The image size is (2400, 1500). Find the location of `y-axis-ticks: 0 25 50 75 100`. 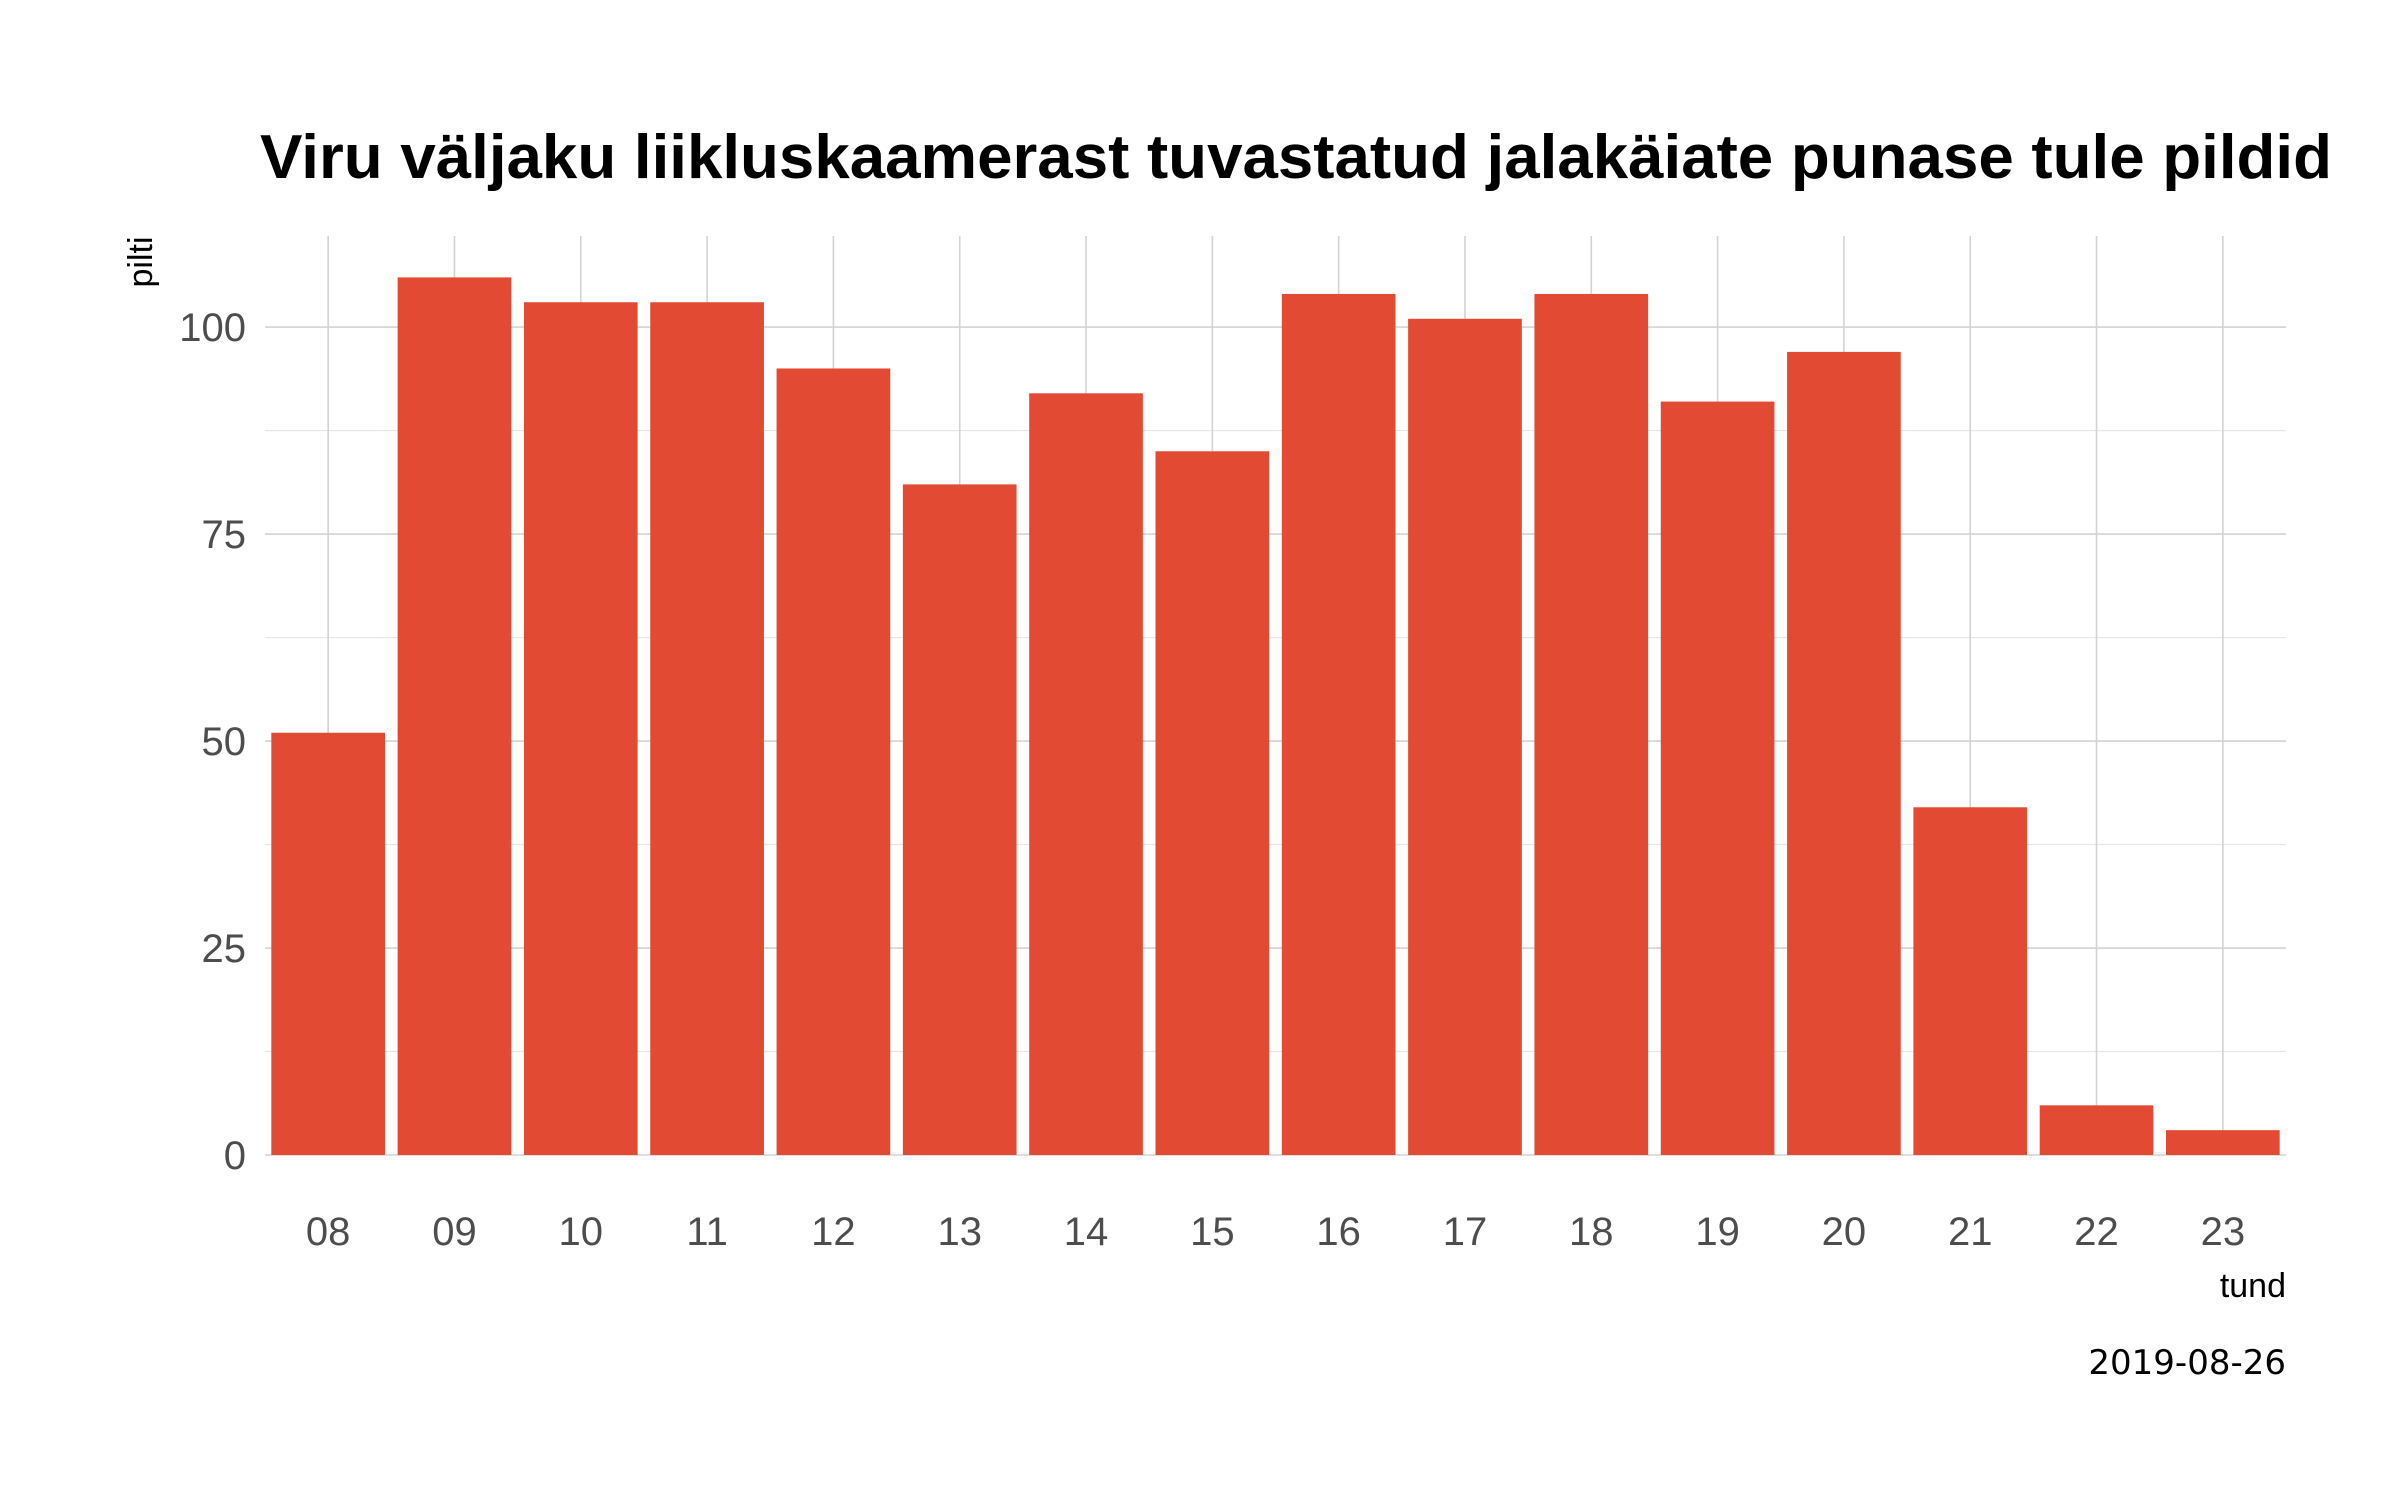

y-axis-ticks: 0 25 50 75 100 is located at coordinates (212, 742).